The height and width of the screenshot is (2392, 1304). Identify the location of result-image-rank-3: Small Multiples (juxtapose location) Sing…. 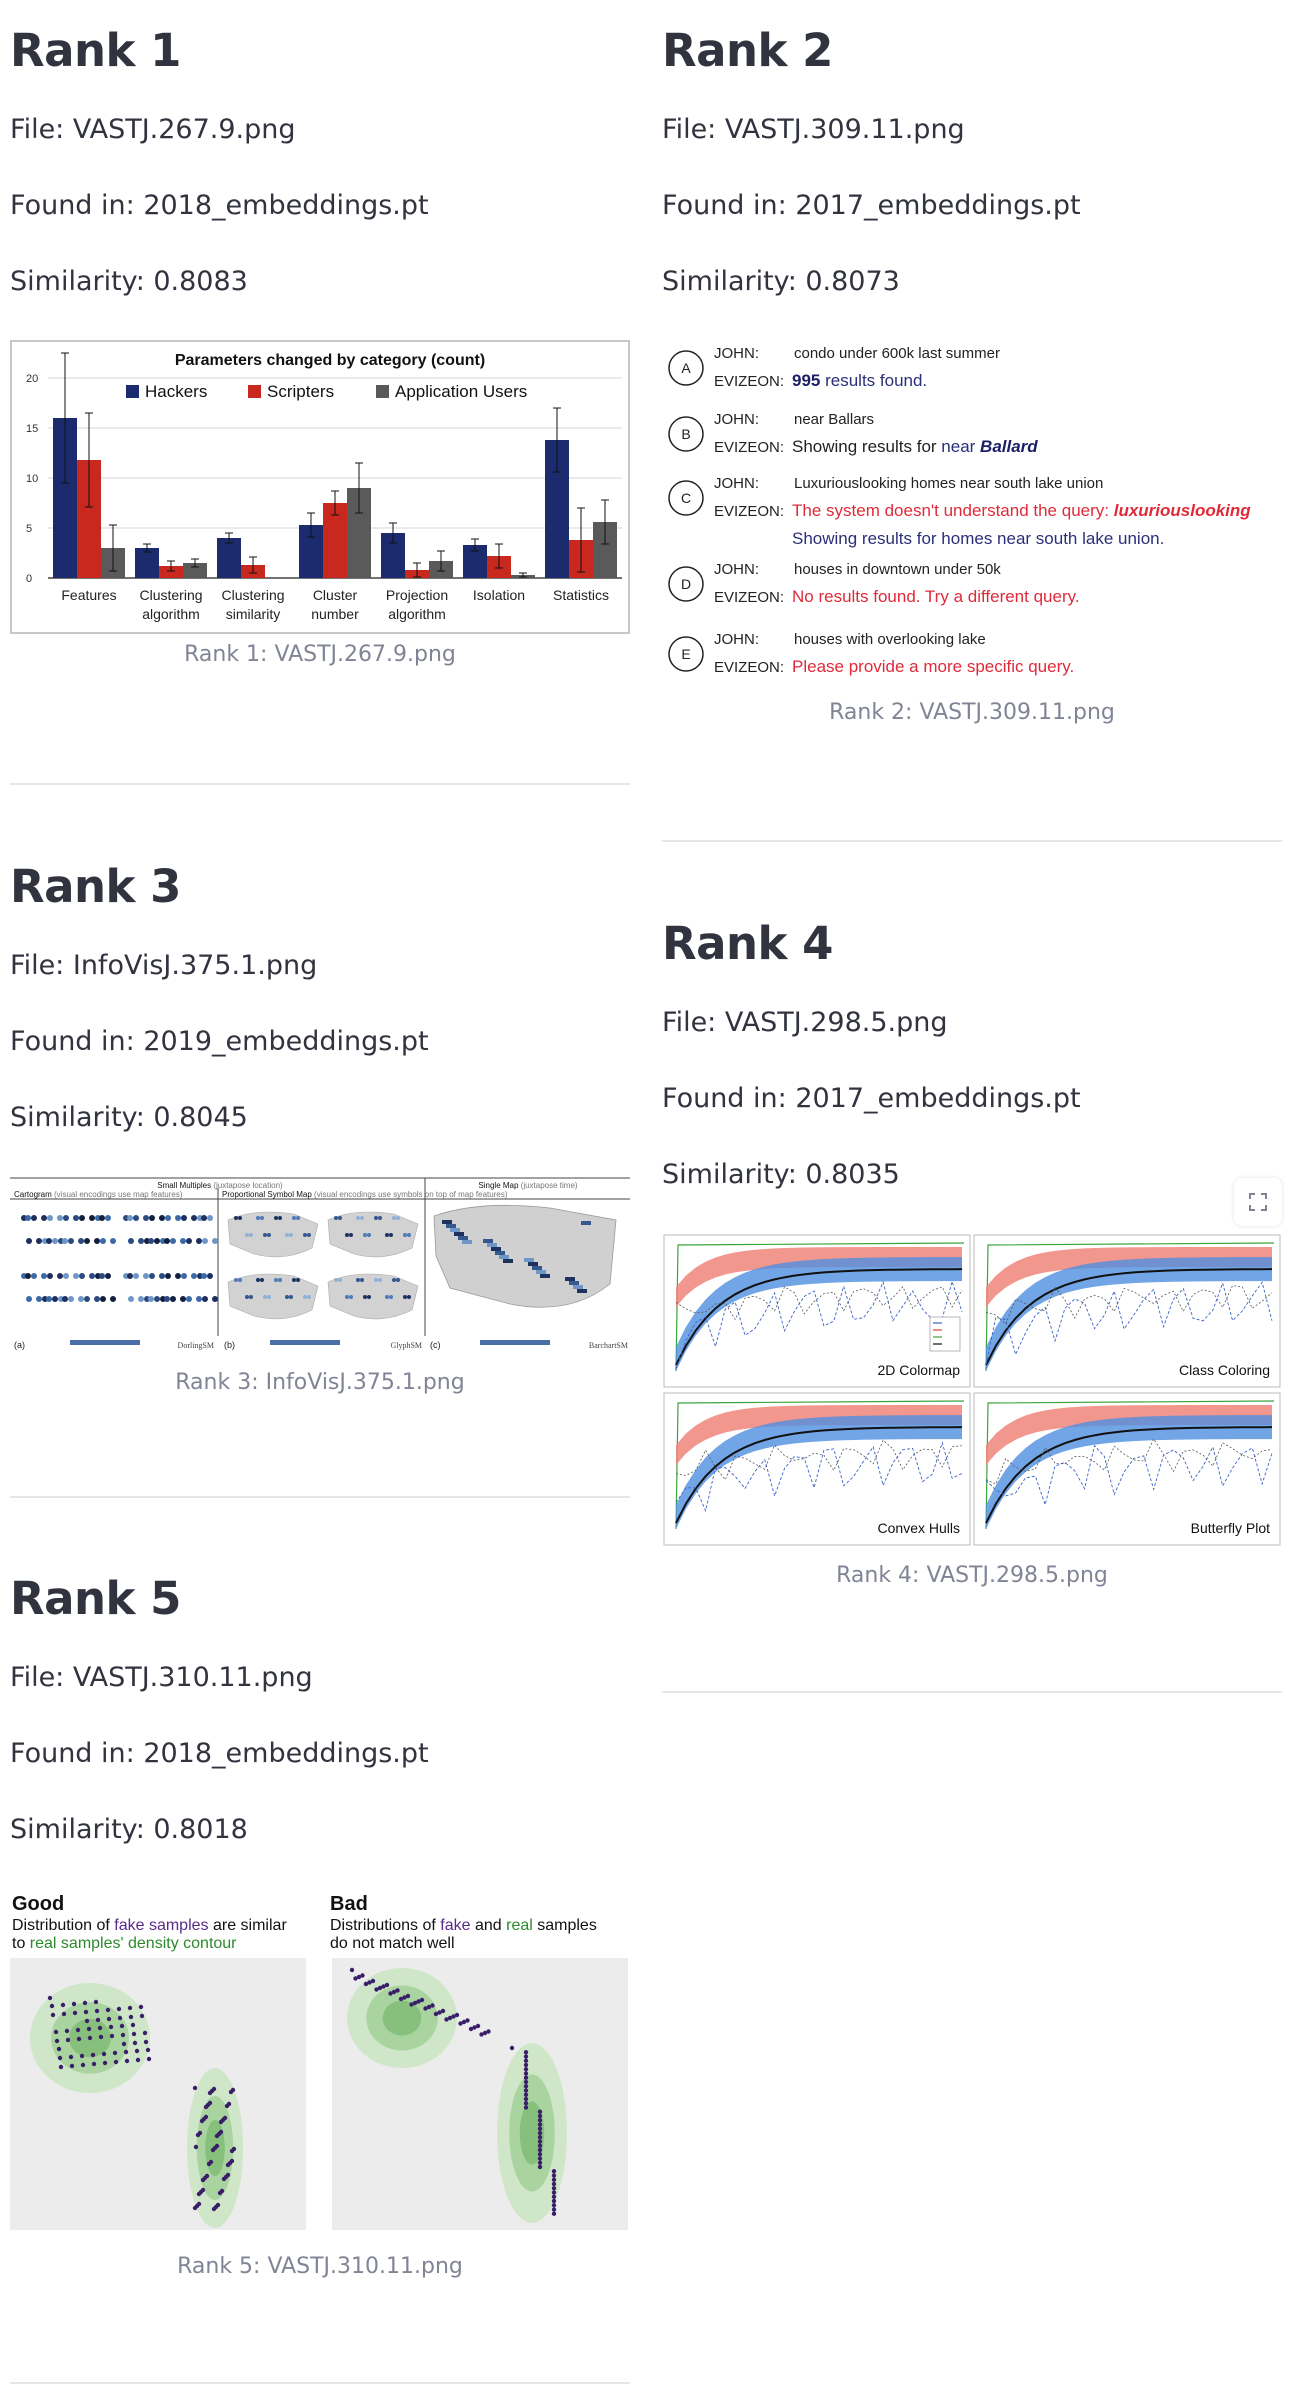
(320, 1264).